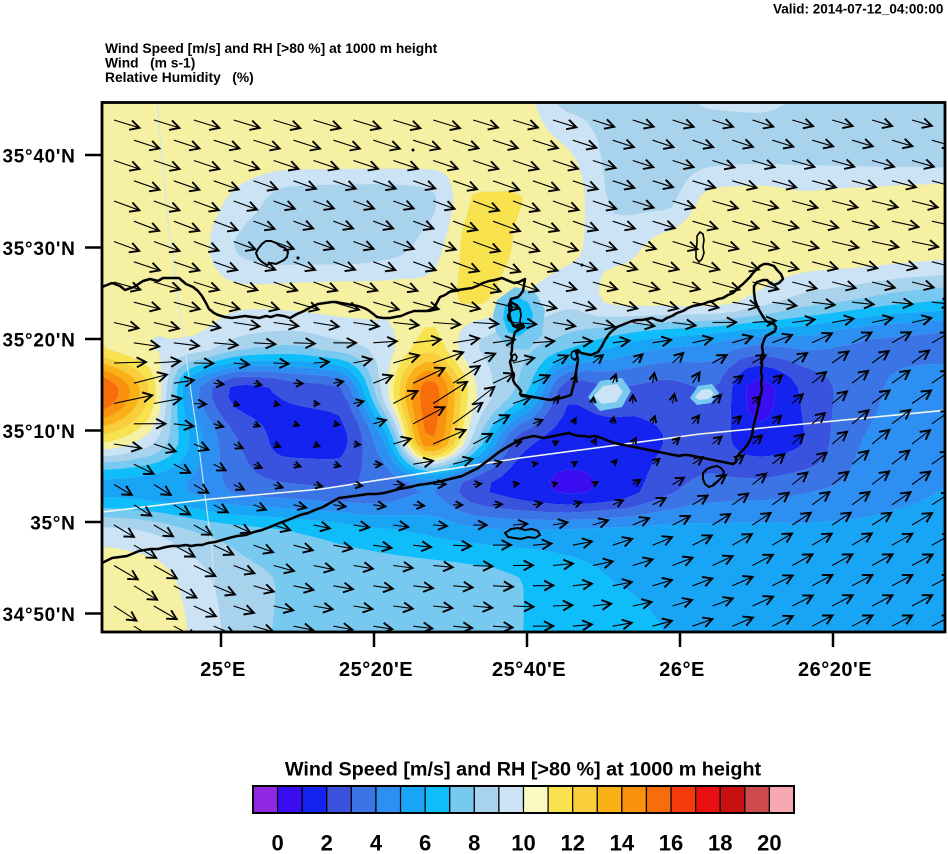 The height and width of the screenshot is (854, 948). Describe the element at coordinates (150, 63) in the screenshot. I see `svg-text: Wind (m s-1)` at that location.